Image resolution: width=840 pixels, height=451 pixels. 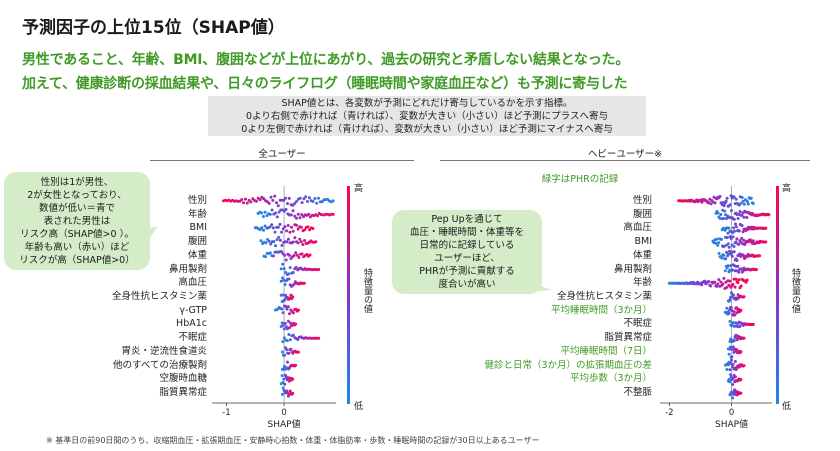 I want to click on left-feature-label: 他のすべての治療製剤, so click(x=160, y=365).